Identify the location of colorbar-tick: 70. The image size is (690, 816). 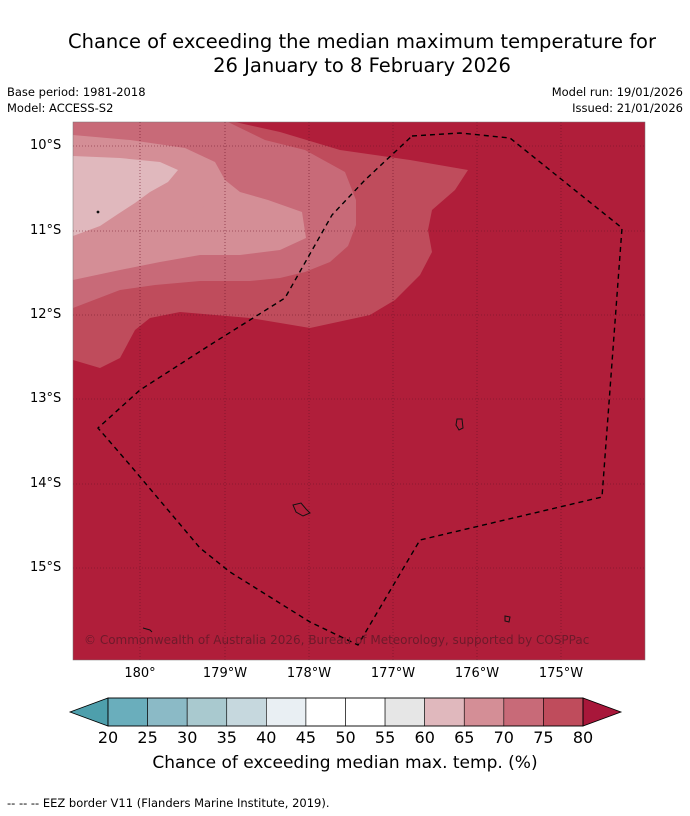
(503, 737).